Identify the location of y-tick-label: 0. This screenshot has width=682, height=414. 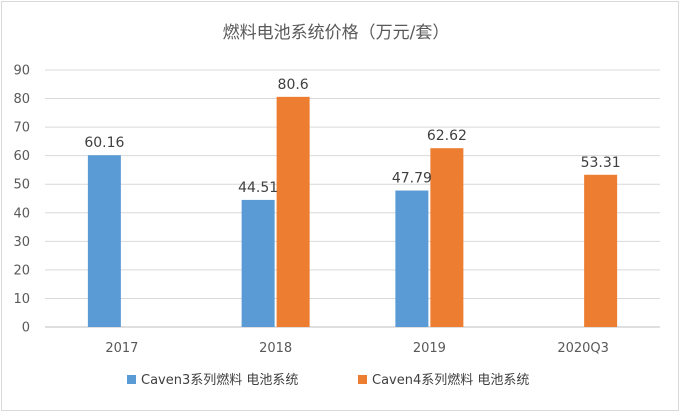
(26, 328).